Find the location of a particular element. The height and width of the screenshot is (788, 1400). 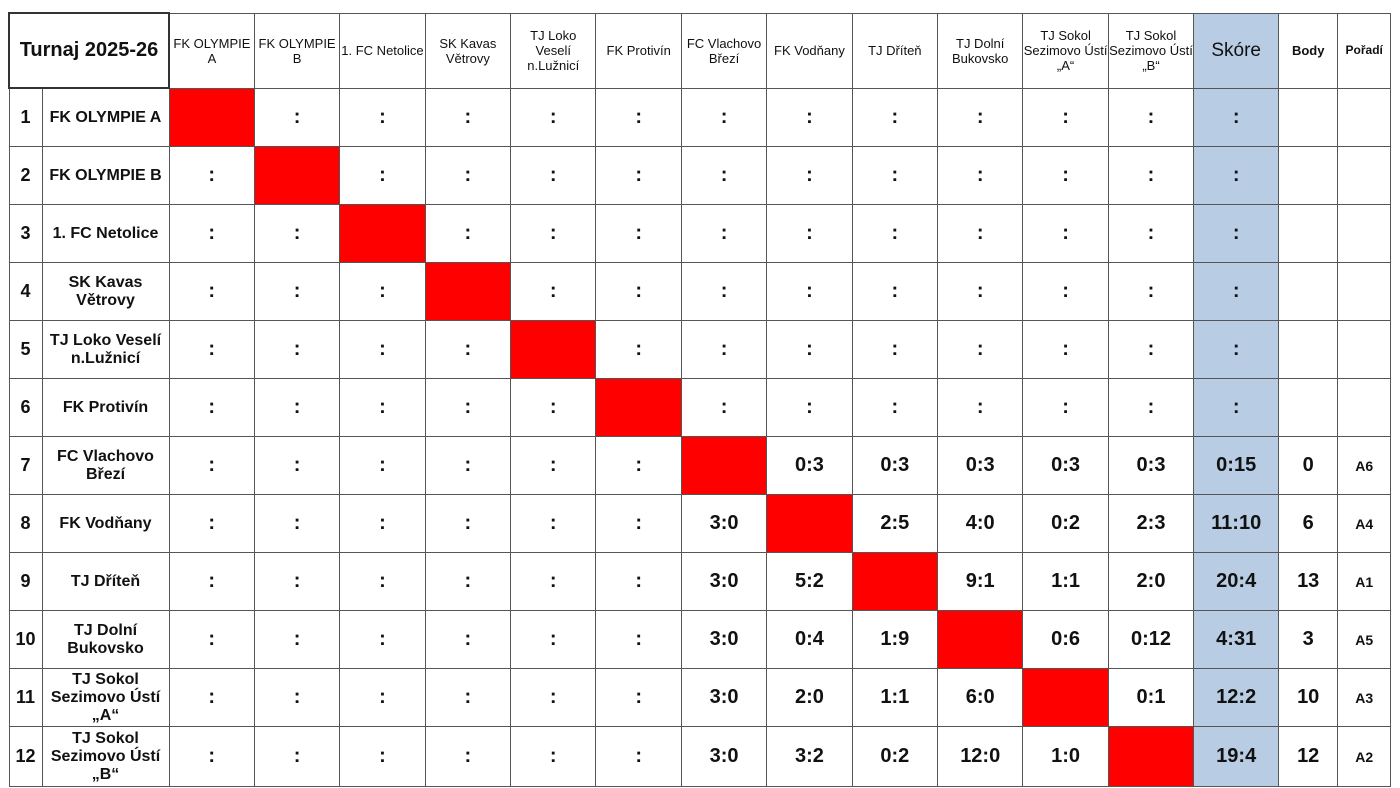

result-cell: 4:0 is located at coordinates (980, 523).